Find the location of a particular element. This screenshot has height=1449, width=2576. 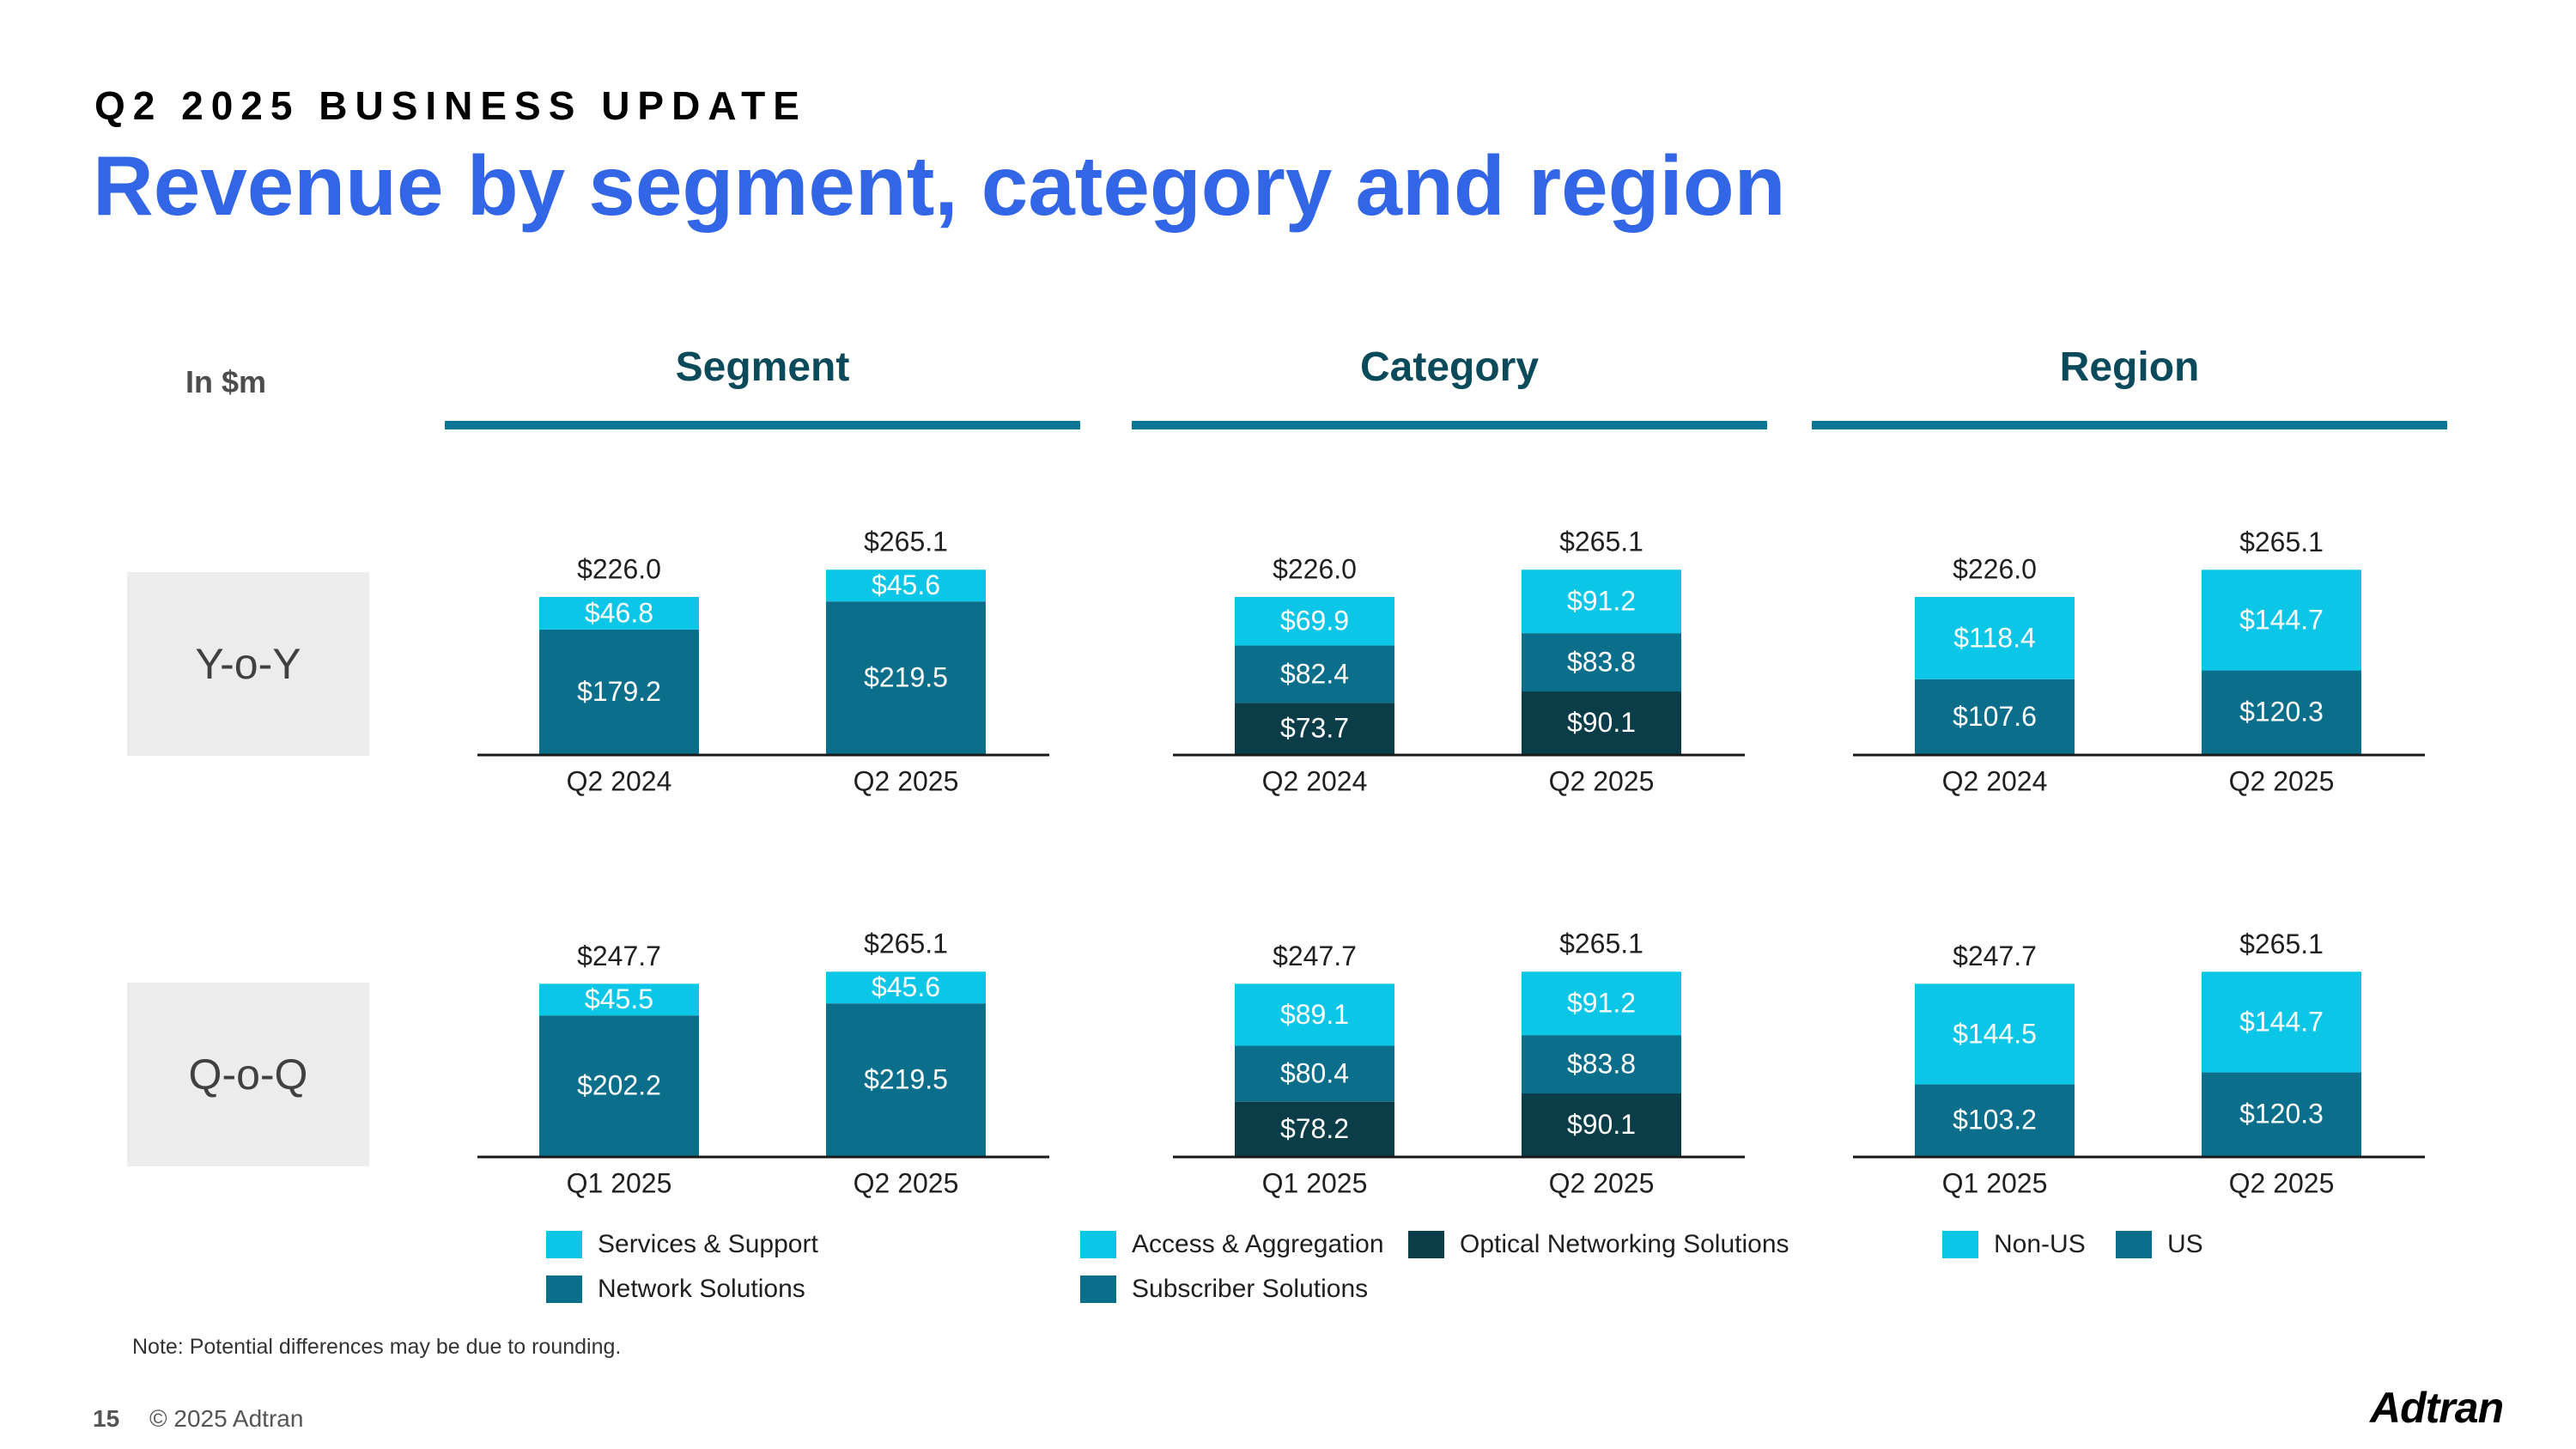

data-label: $89.1 is located at coordinates (1314, 1015).